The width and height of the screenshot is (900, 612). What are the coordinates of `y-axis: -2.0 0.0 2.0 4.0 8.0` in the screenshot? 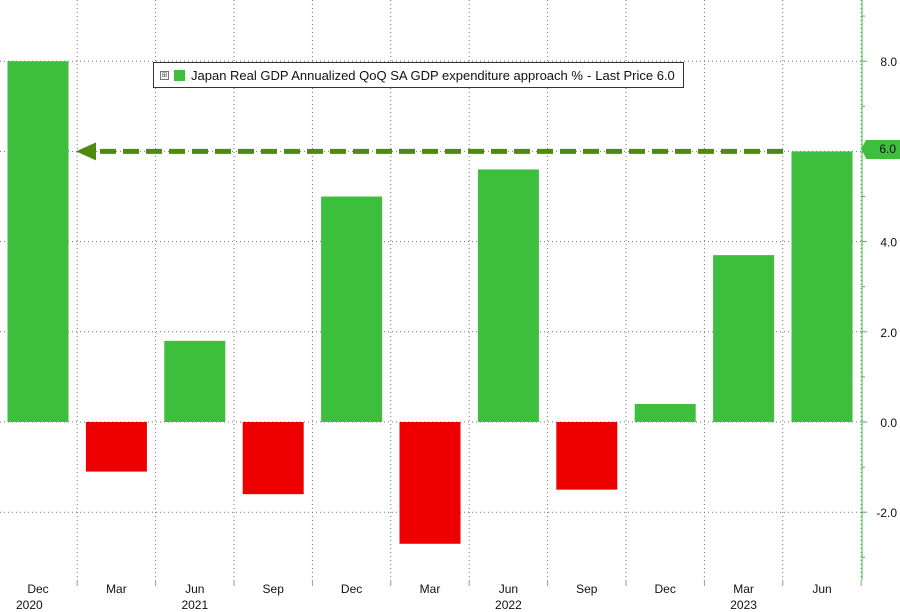 It's located at (879, 290).